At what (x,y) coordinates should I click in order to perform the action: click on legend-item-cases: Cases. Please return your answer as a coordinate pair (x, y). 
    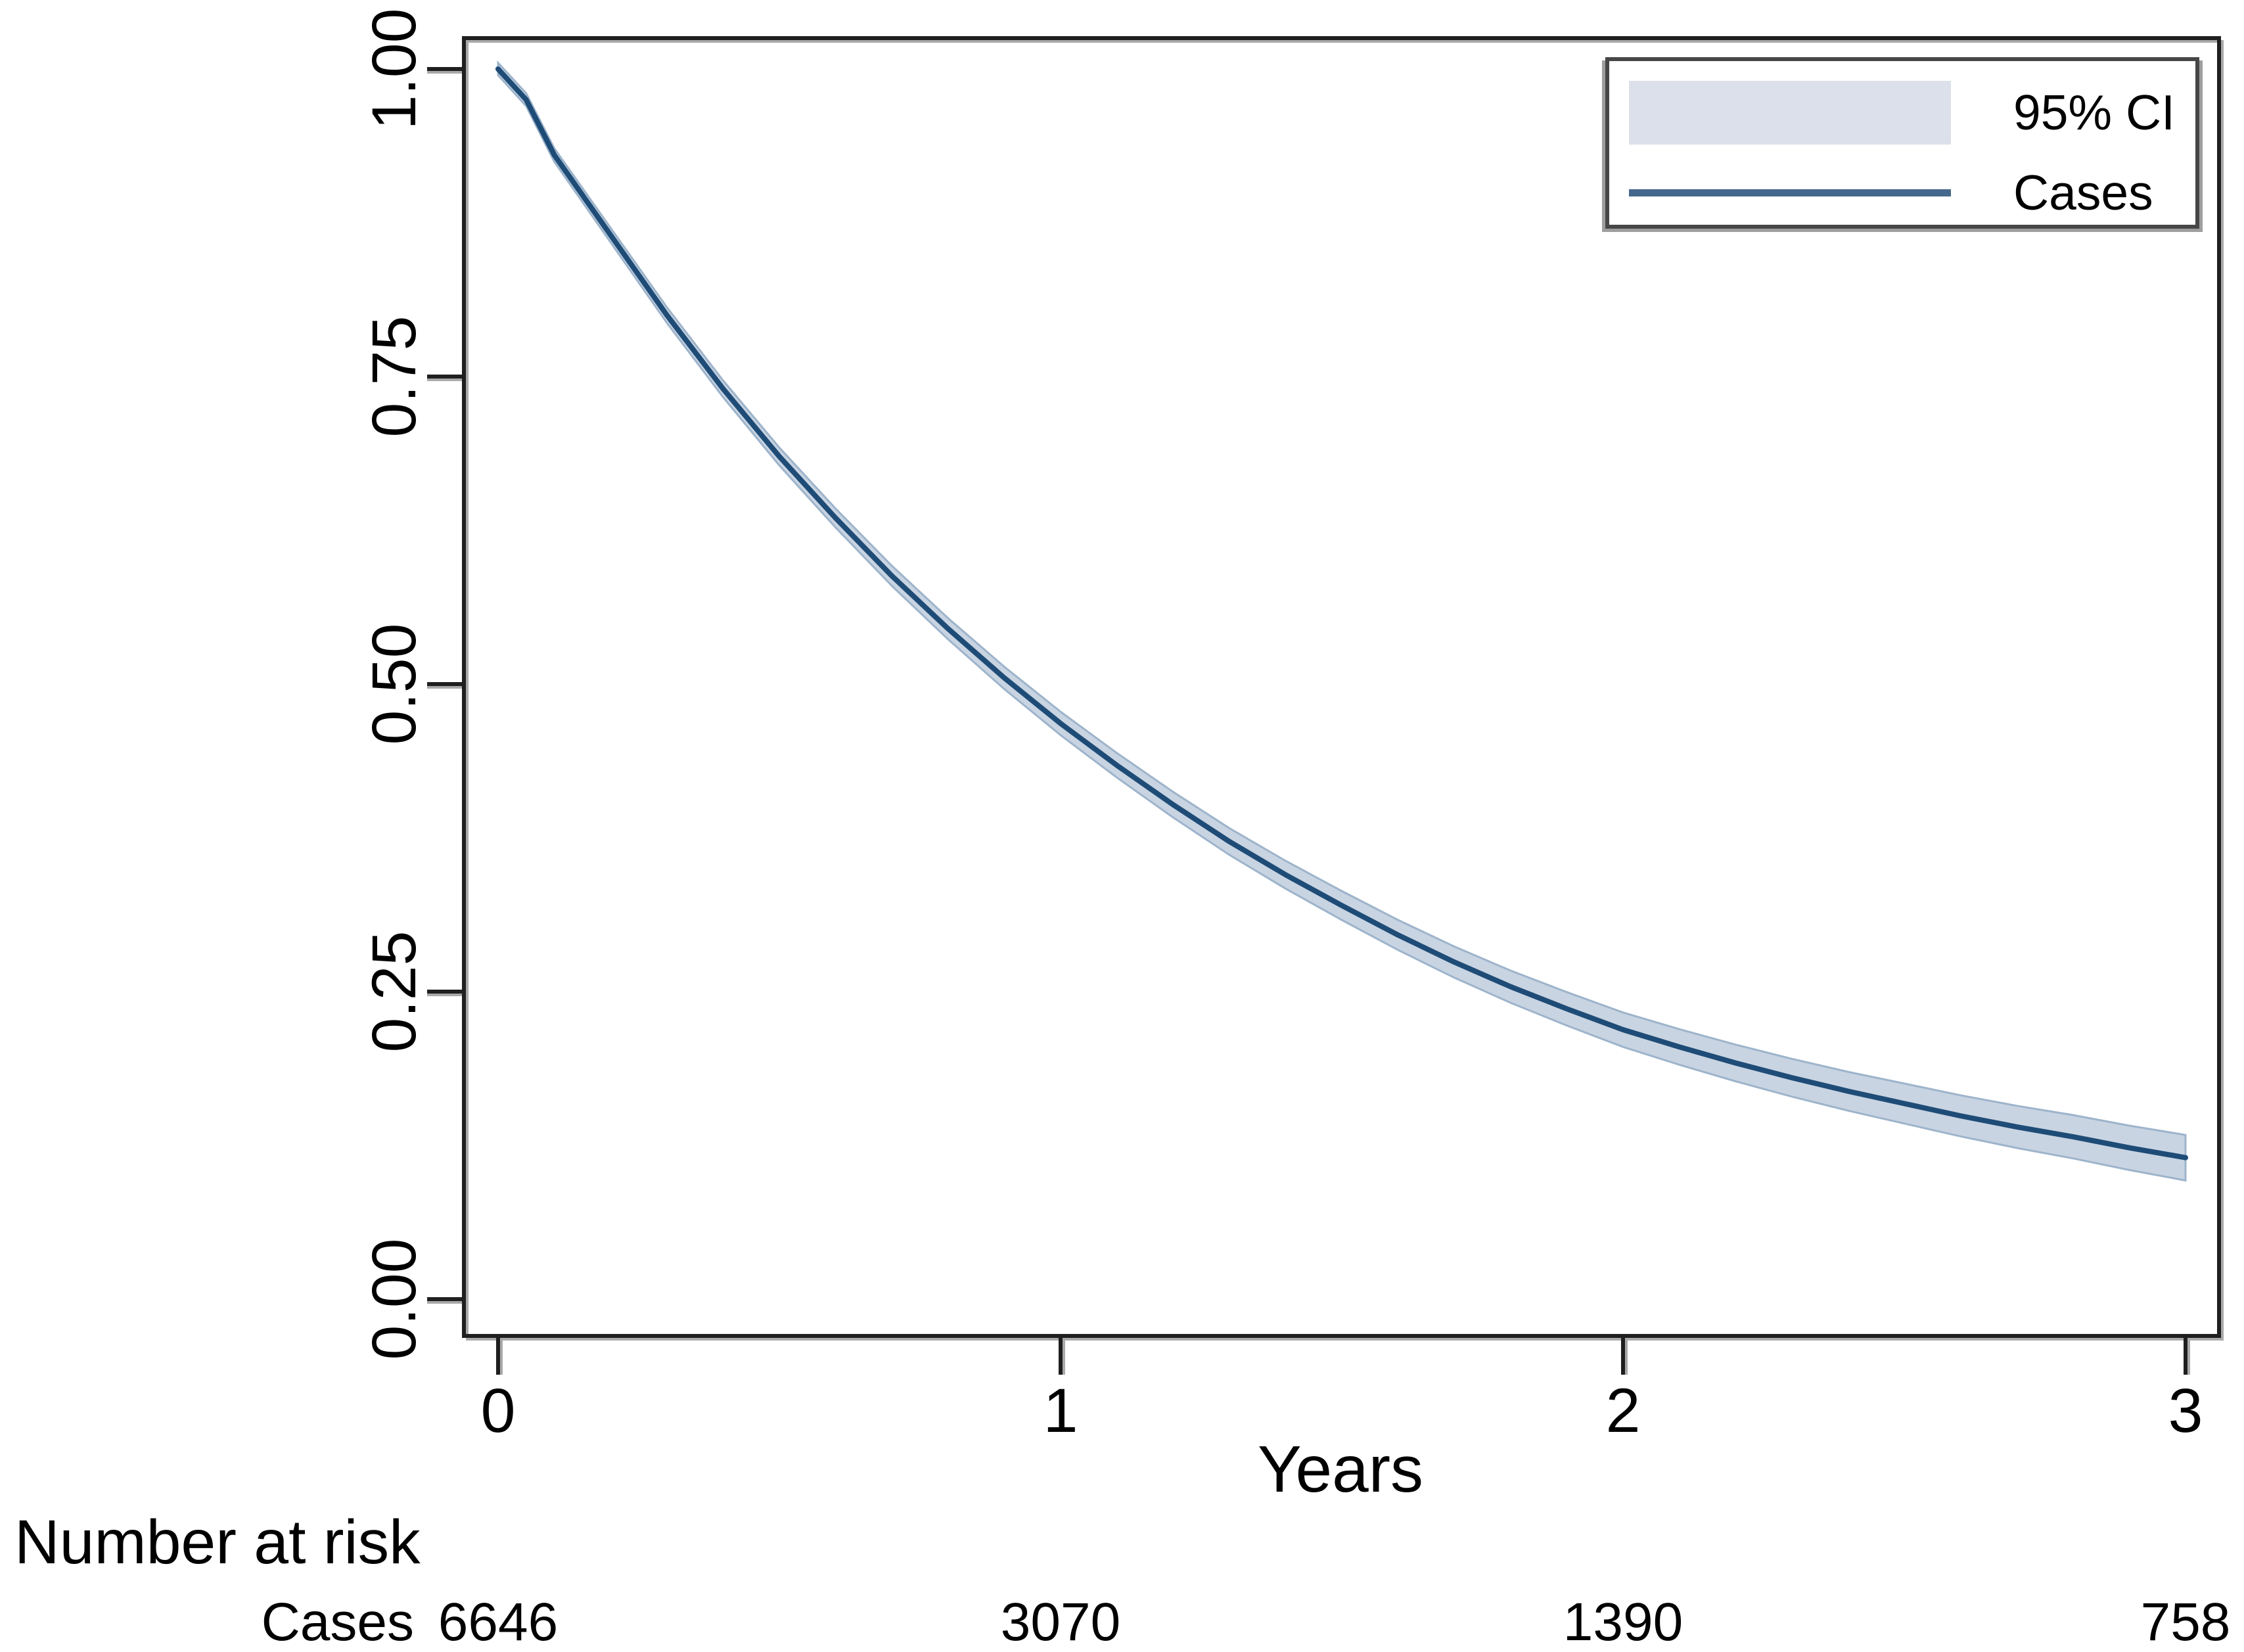
    Looking at the image, I should click on (1912, 193).